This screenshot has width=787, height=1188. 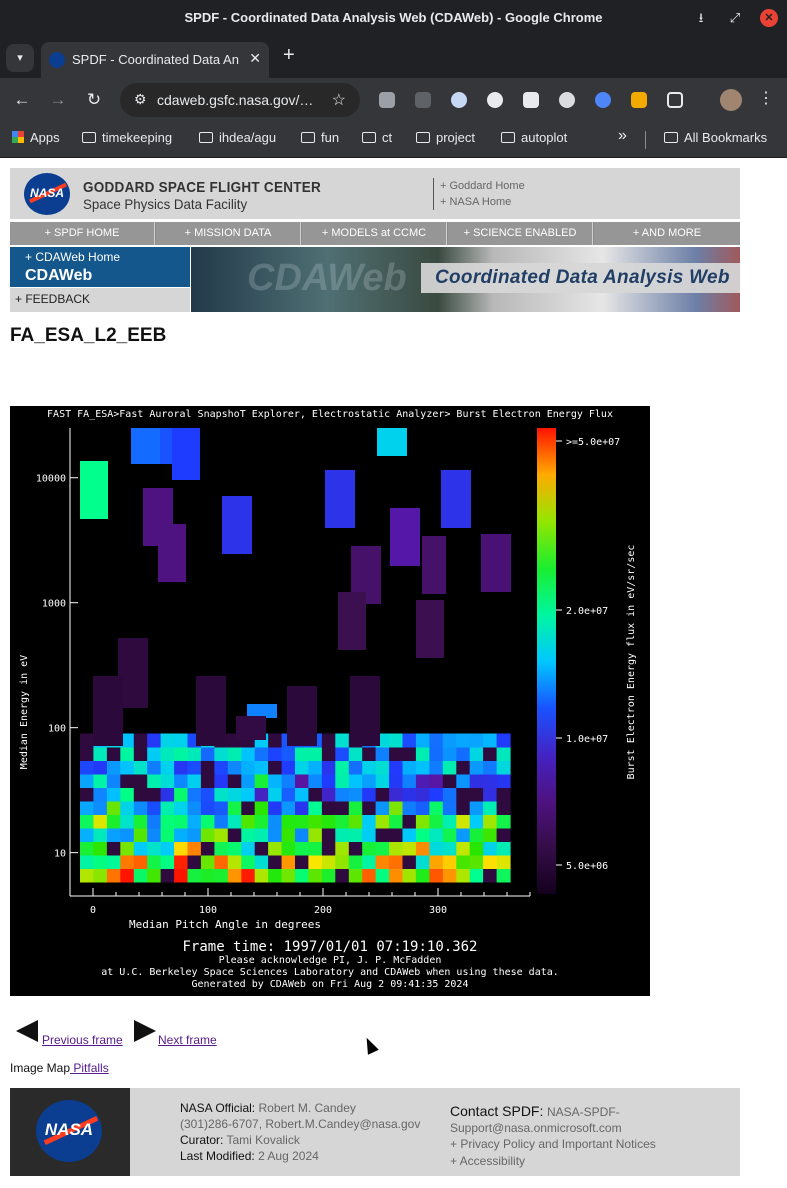 What do you see at coordinates (22, 99) in the screenshot?
I see `back-icon: ←` at bounding box center [22, 99].